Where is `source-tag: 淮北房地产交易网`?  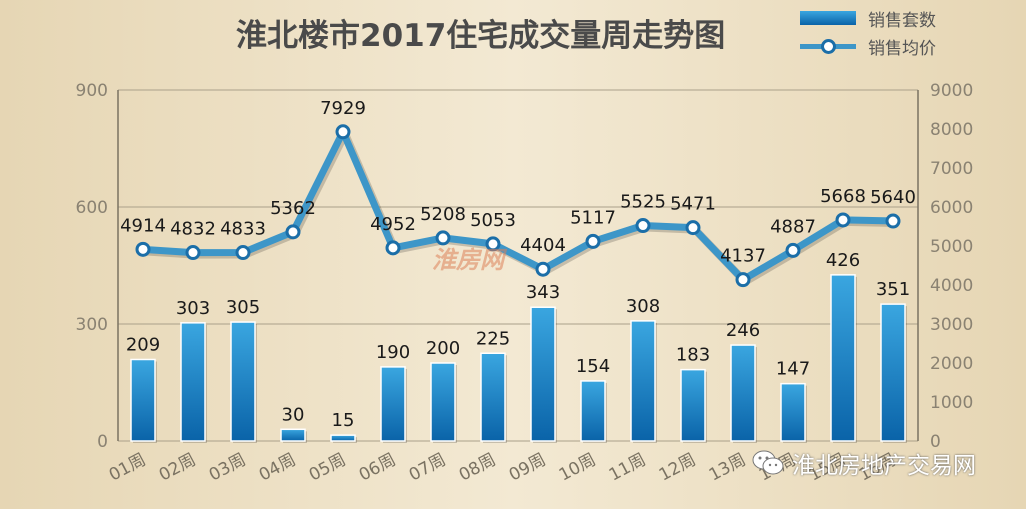 source-tag: 淮北房地产交易网 is located at coordinates (864, 463).